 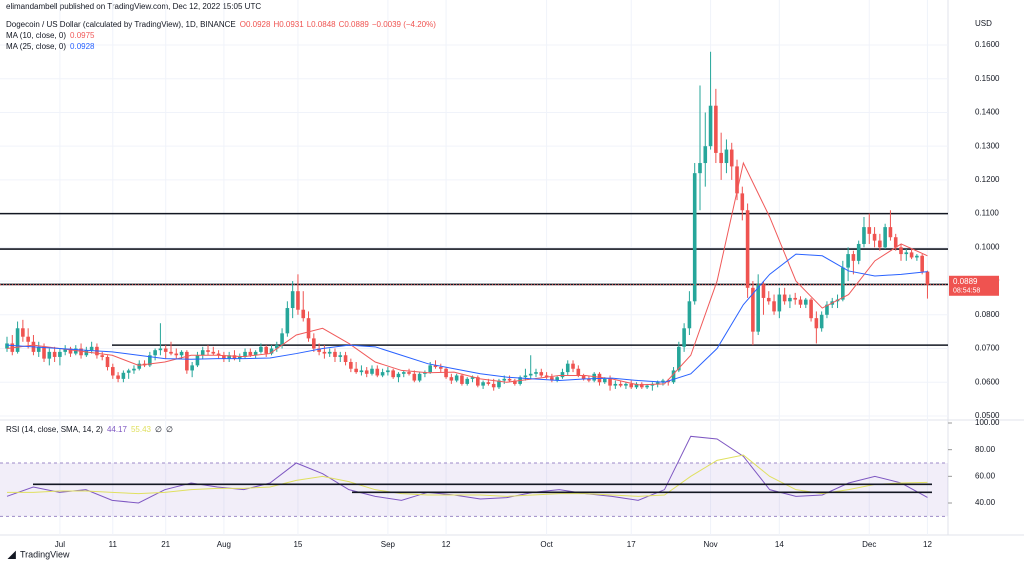 I want to click on y-tick-label: 60.00, so click(x=985, y=475).